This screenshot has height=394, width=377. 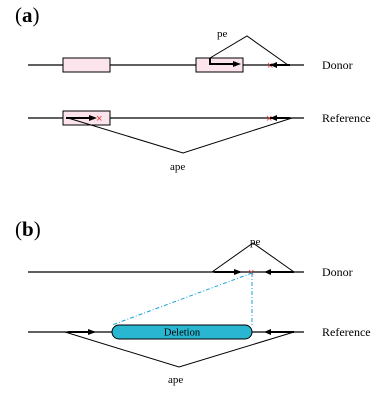 I want to click on deletion-connectors, so click(x=182, y=299).